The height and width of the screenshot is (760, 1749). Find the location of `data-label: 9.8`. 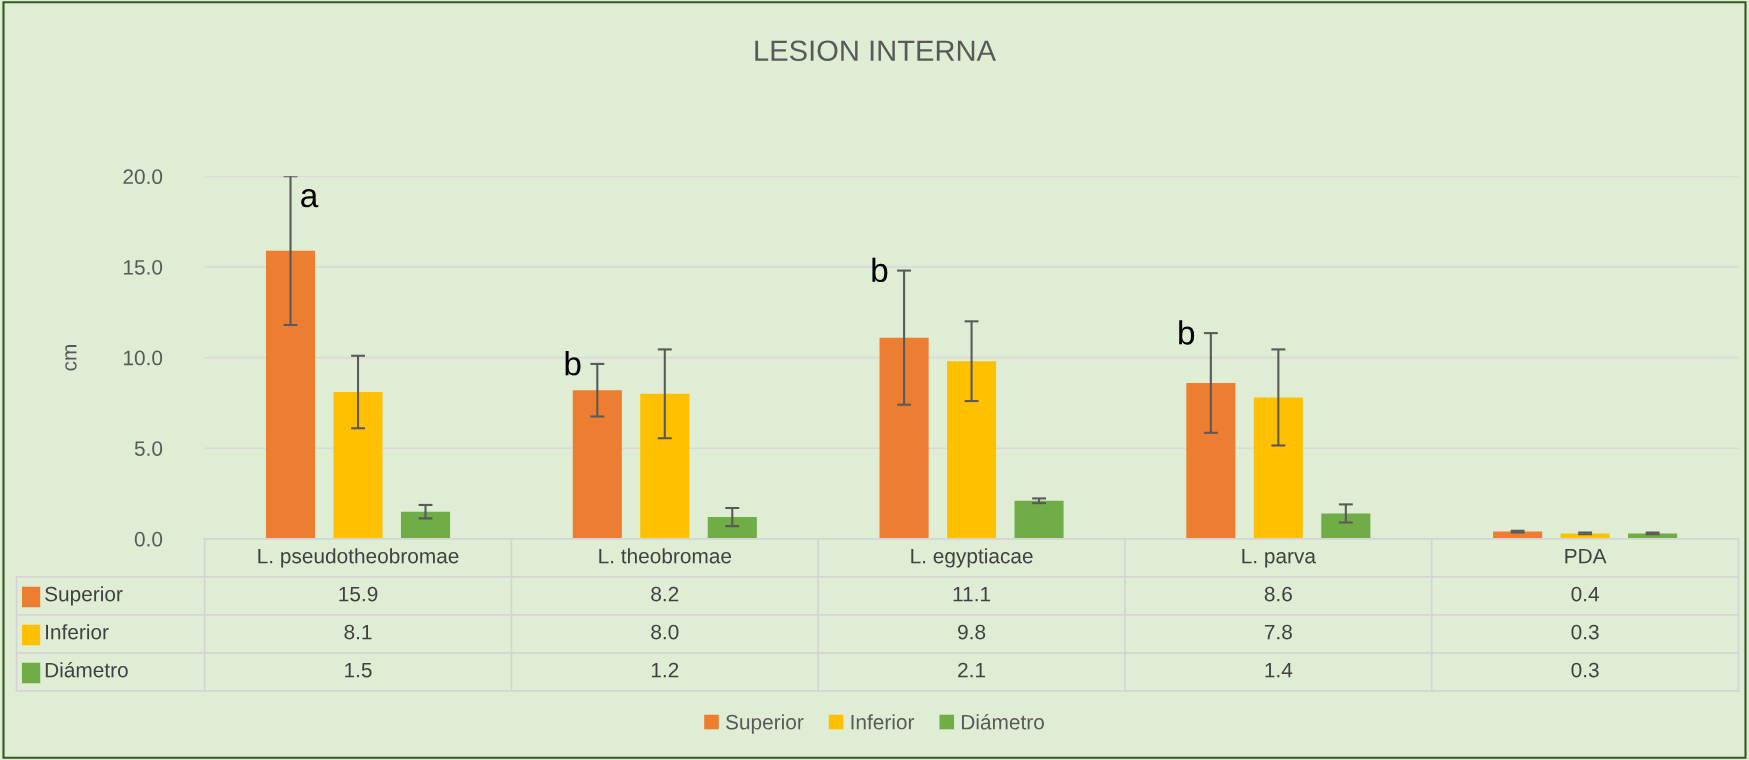

data-label: 9.8 is located at coordinates (972, 632).